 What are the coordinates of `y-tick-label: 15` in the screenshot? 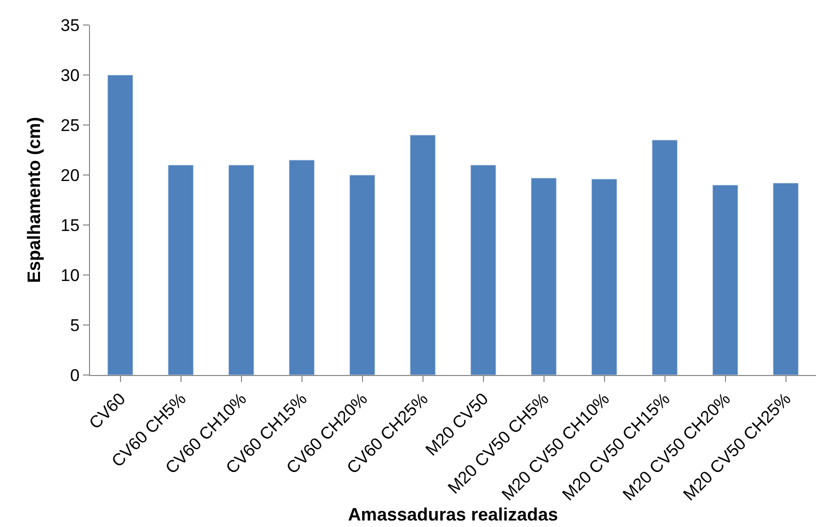 It's located at (70, 225).